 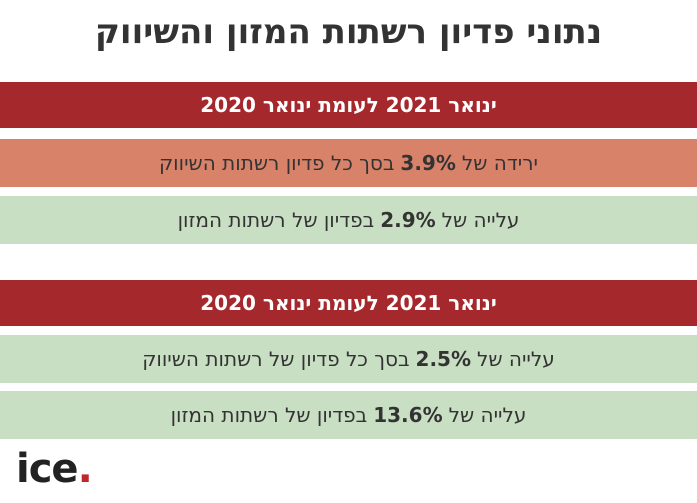 I want to click on row-prefix: ירידה של, so click(x=500, y=163).